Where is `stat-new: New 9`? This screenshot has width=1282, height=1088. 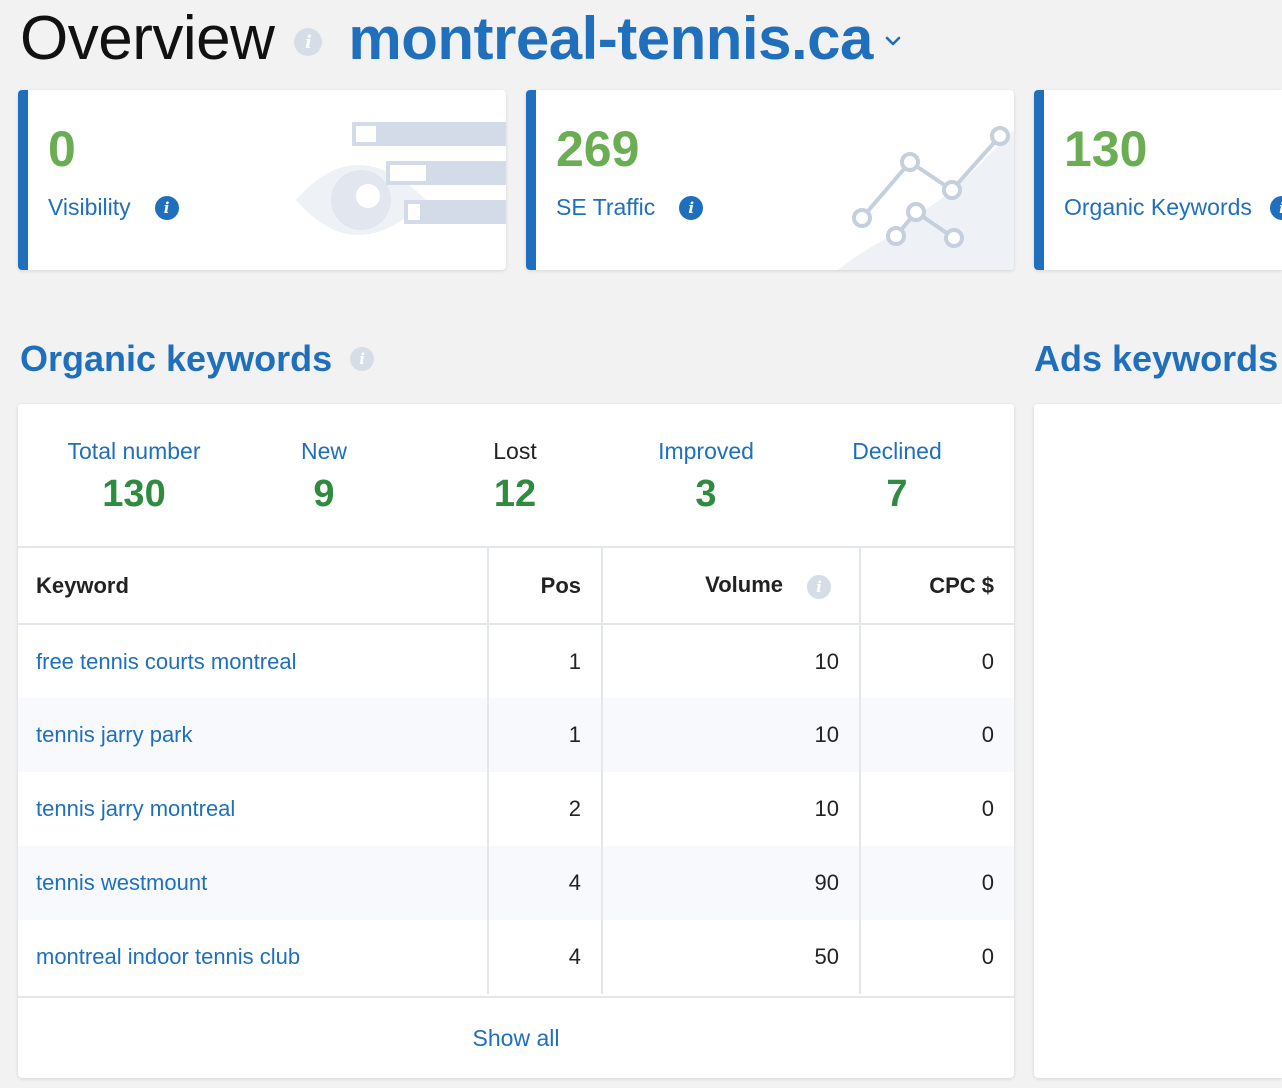 stat-new: New 9 is located at coordinates (324, 477).